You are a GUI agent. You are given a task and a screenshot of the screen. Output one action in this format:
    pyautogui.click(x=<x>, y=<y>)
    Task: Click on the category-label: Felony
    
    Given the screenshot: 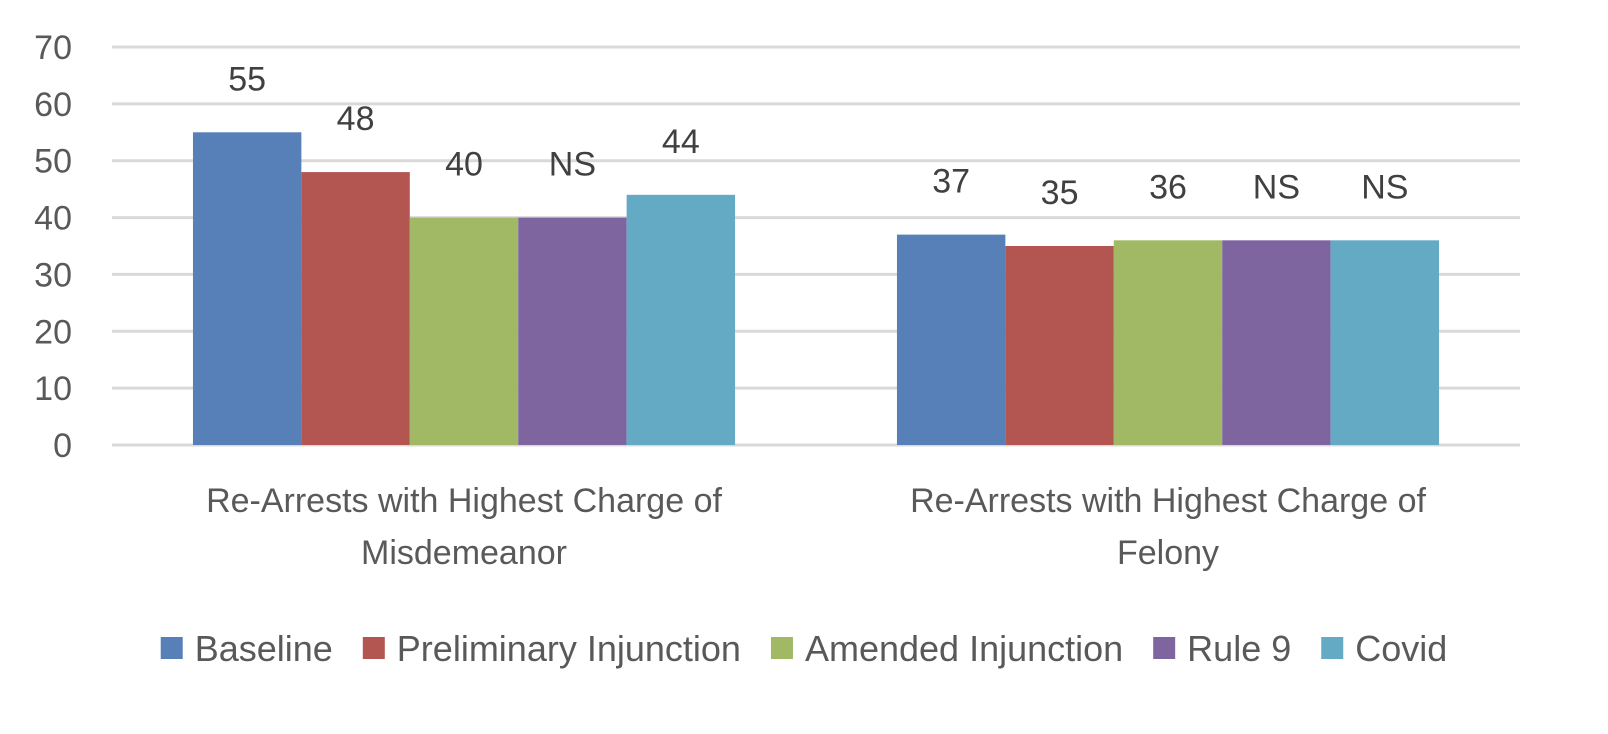 What is the action you would take?
    pyautogui.click(x=1168, y=553)
    